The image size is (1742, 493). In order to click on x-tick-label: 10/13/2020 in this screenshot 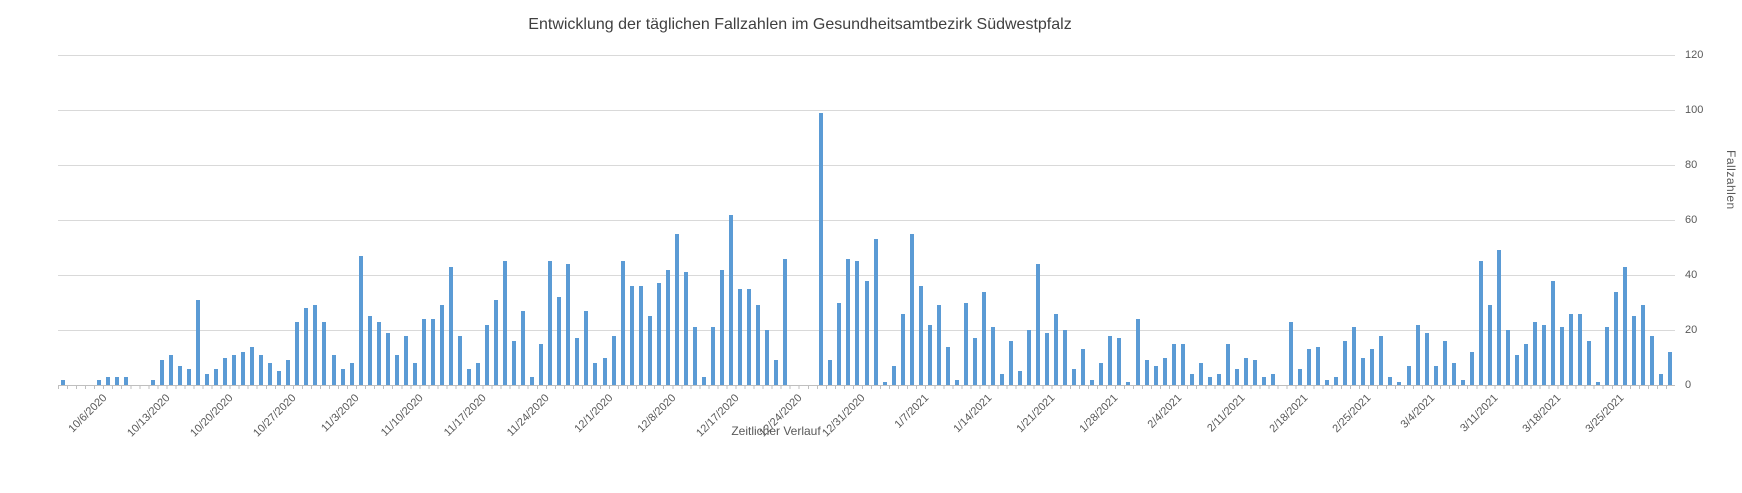, I will do `click(148, 416)`.